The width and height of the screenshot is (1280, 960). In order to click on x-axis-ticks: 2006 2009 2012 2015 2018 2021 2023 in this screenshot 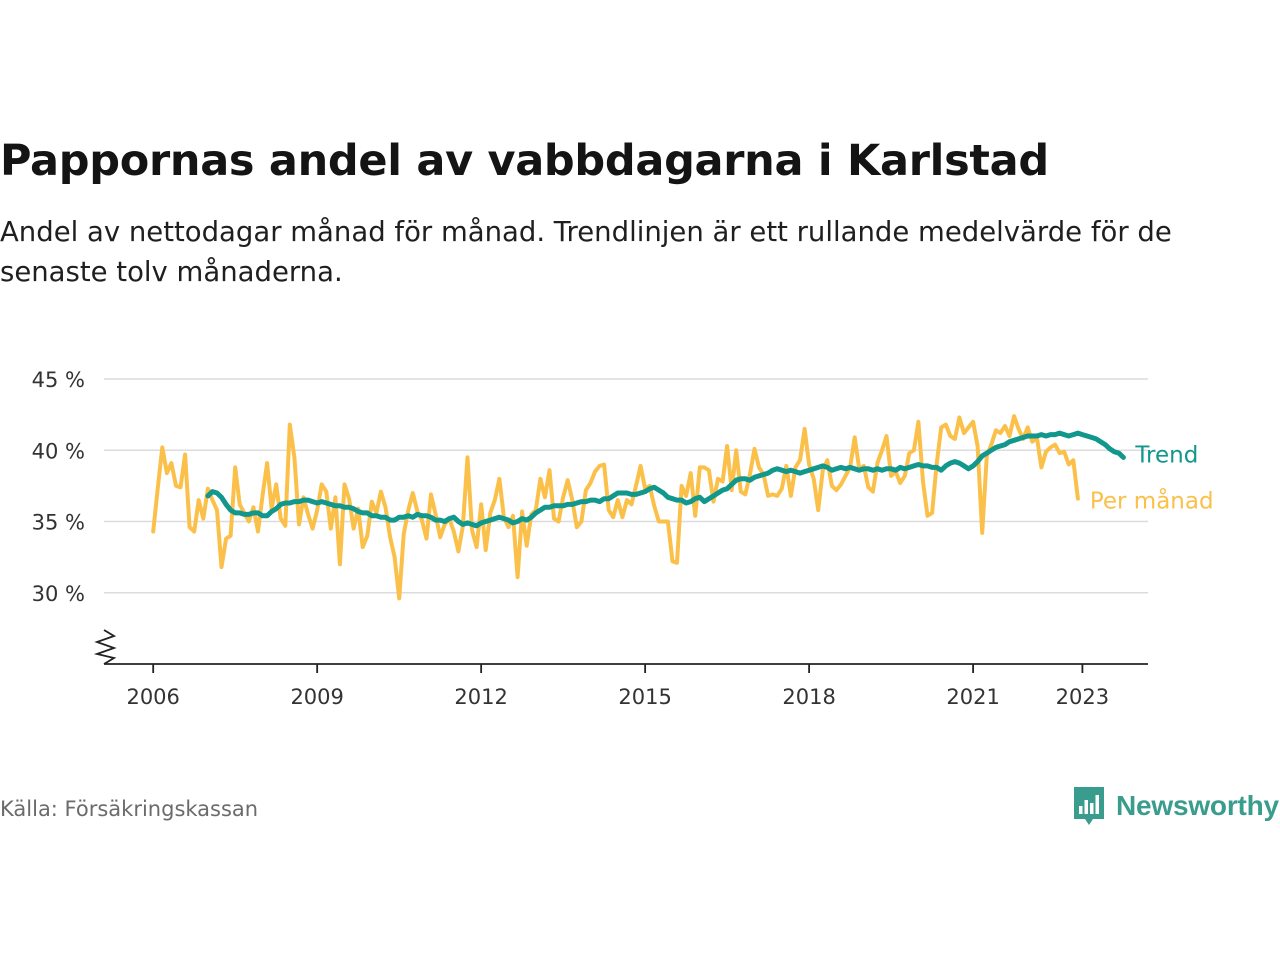, I will do `click(617, 686)`.